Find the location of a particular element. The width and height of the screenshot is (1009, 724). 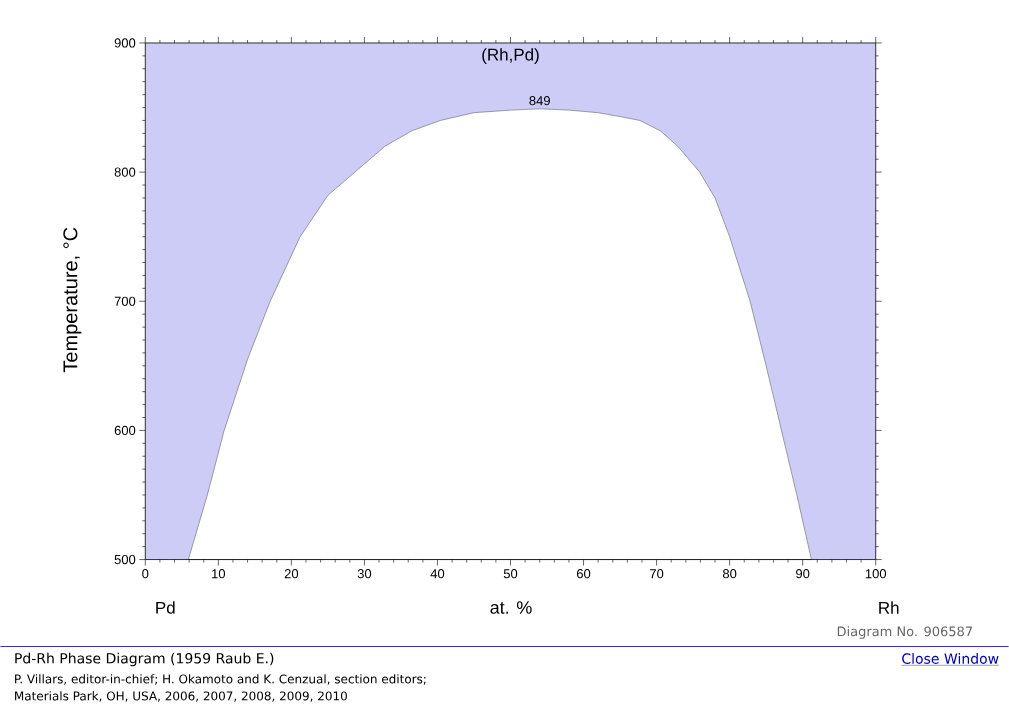

y-tick-label: 900 is located at coordinates (125, 43).